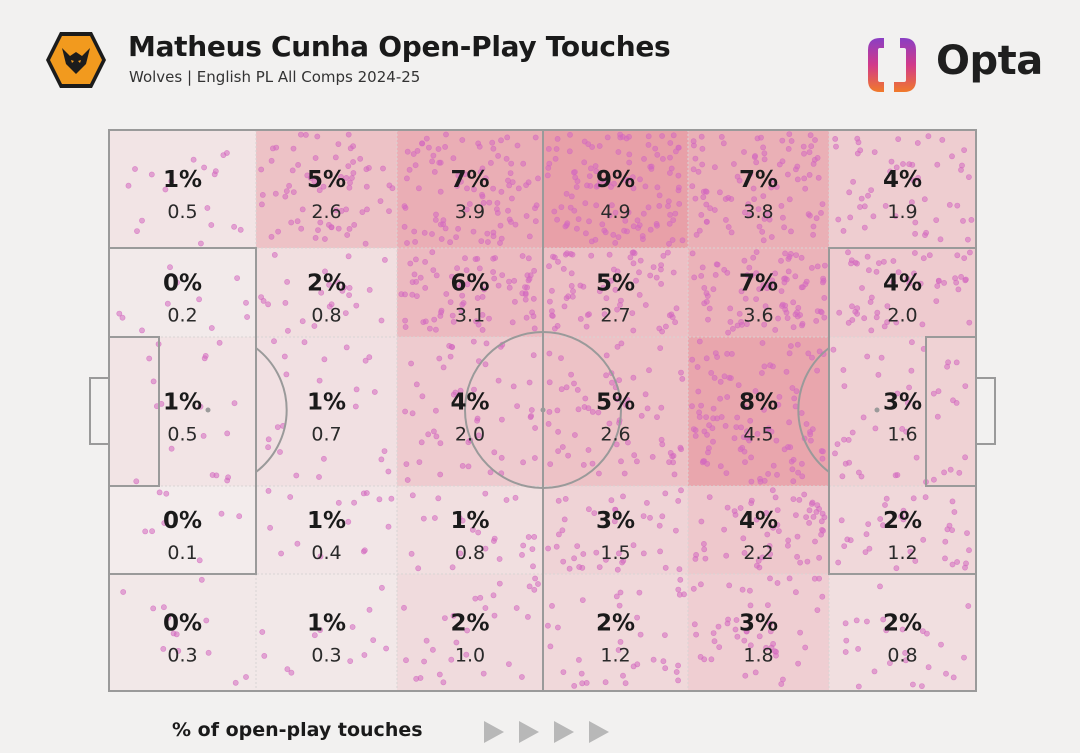 The height and width of the screenshot is (753, 1080). Describe the element at coordinates (326, 180) in the screenshot. I see `cell-percentage-label: 5%` at that location.